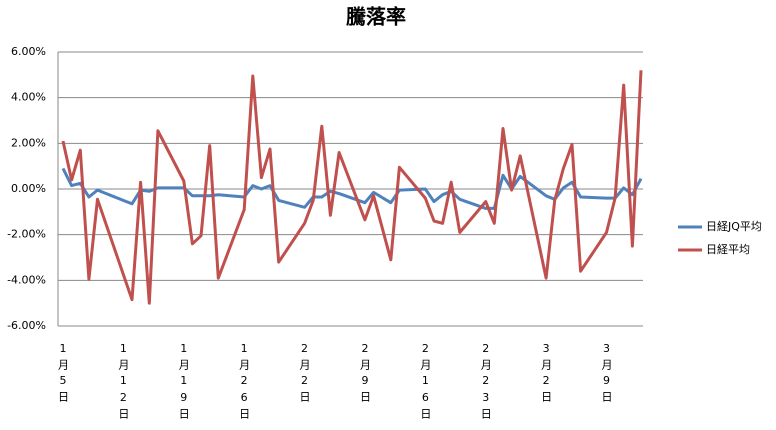 The image size is (776, 430). I want to click on x-tick-label: 2月23日, so click(485, 382).